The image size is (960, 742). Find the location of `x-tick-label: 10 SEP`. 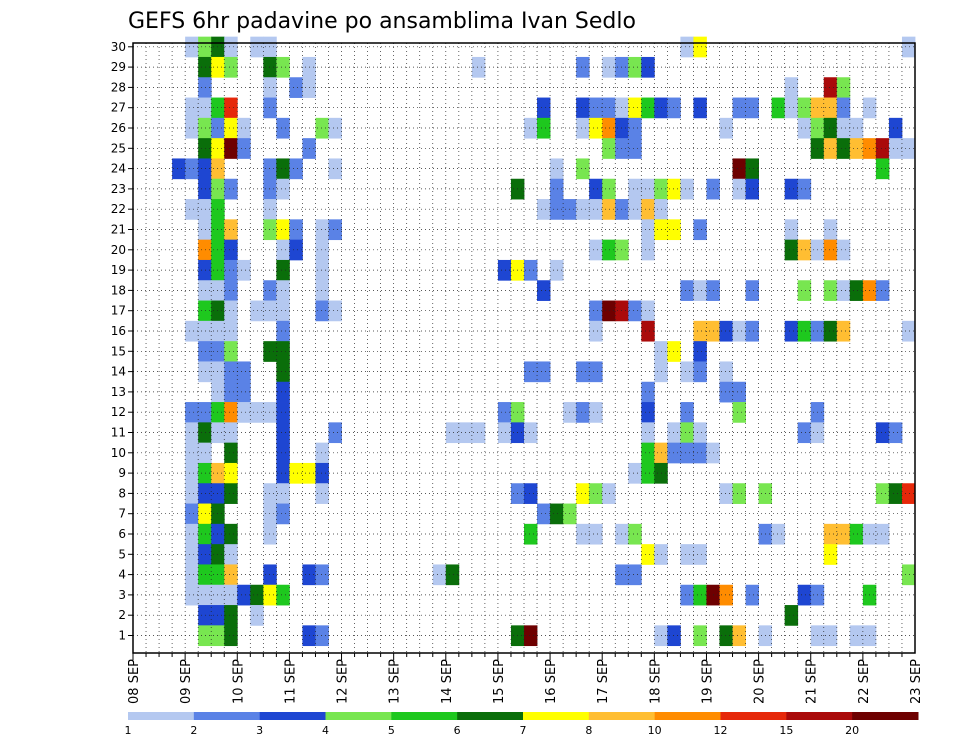

x-tick-label: 10 SEP is located at coordinates (238, 681).